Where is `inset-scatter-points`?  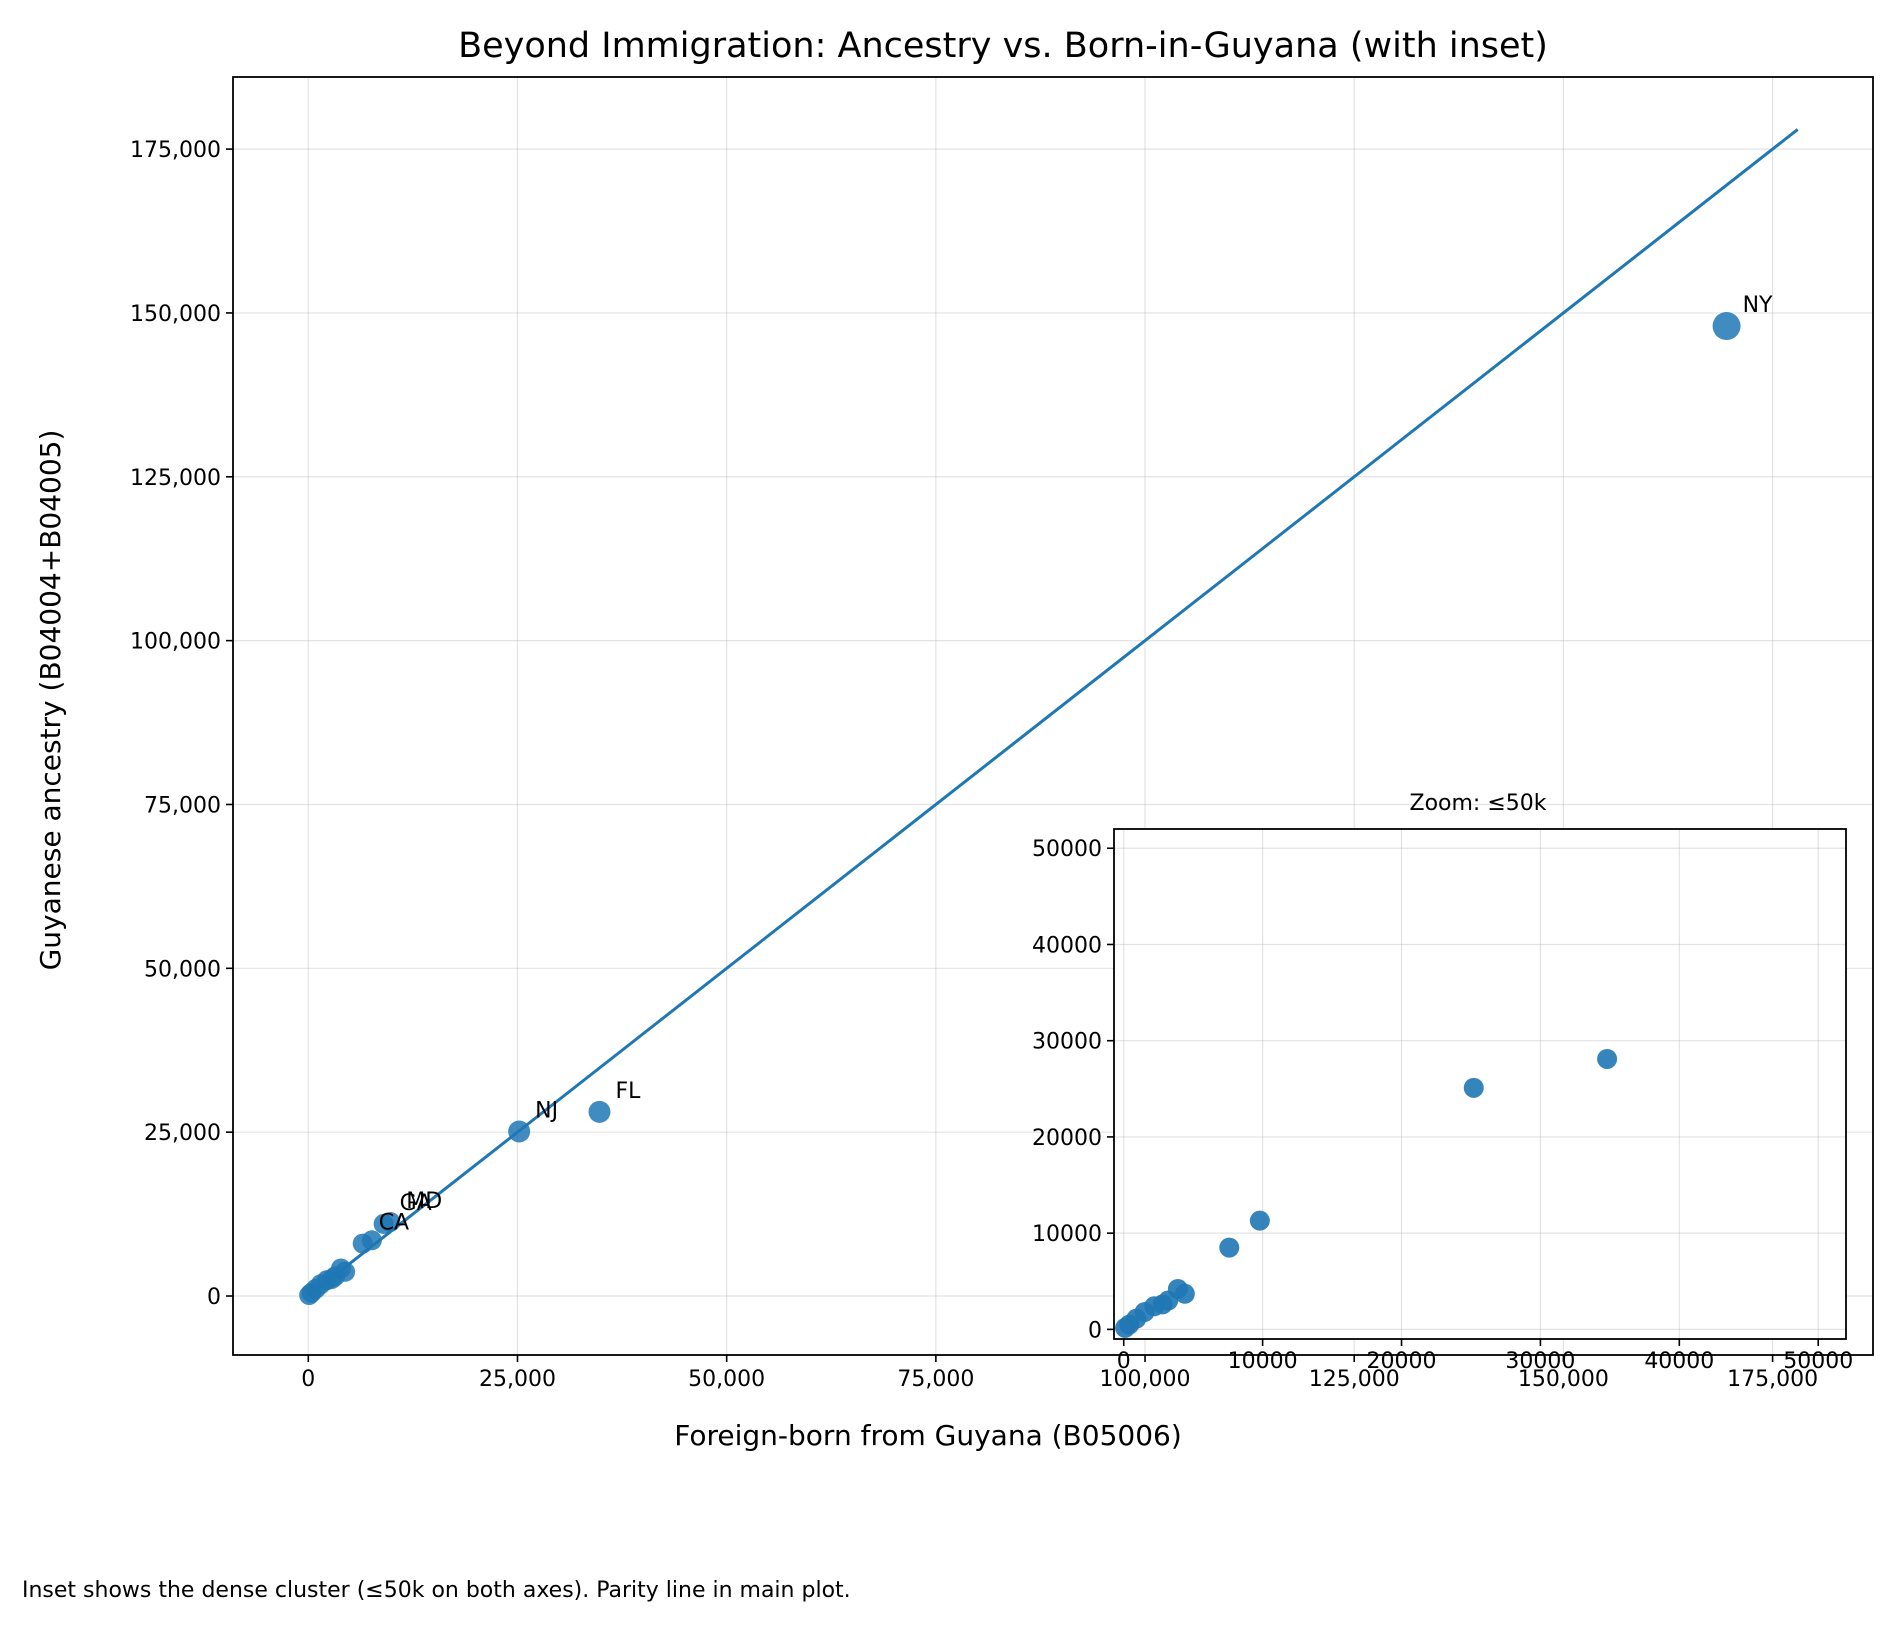 inset-scatter-points is located at coordinates (1366, 1193).